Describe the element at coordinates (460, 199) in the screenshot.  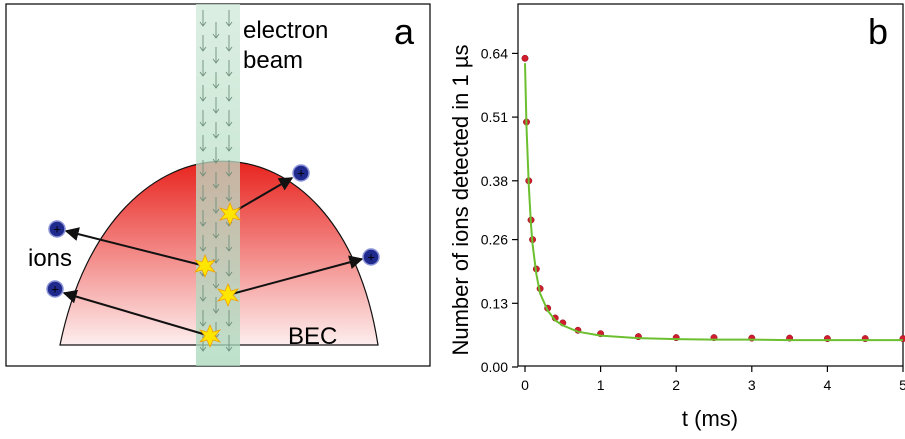
I see `y-axis-label: Number of ions detected in 1 µs` at that location.